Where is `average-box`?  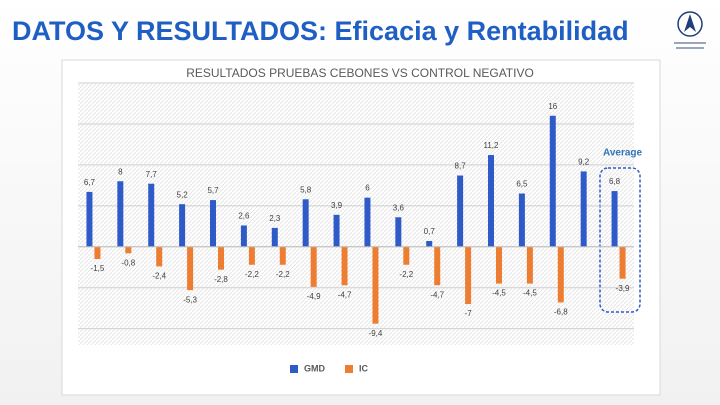 average-box is located at coordinates (620, 240).